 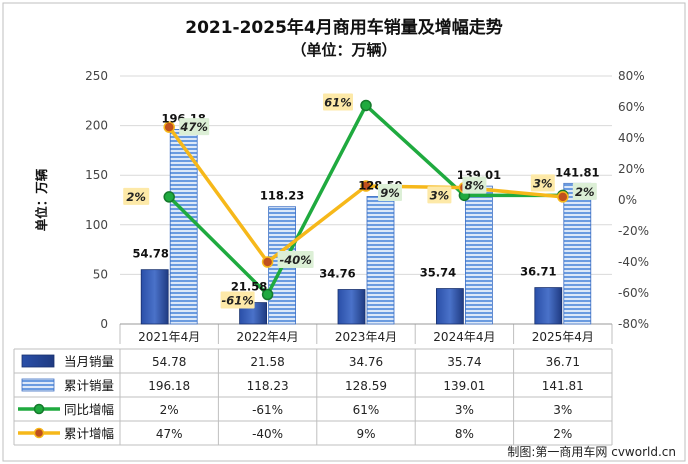 What do you see at coordinates (343, 50) in the screenshot?
I see `chart-subtitle: （单位：万辆）` at bounding box center [343, 50].